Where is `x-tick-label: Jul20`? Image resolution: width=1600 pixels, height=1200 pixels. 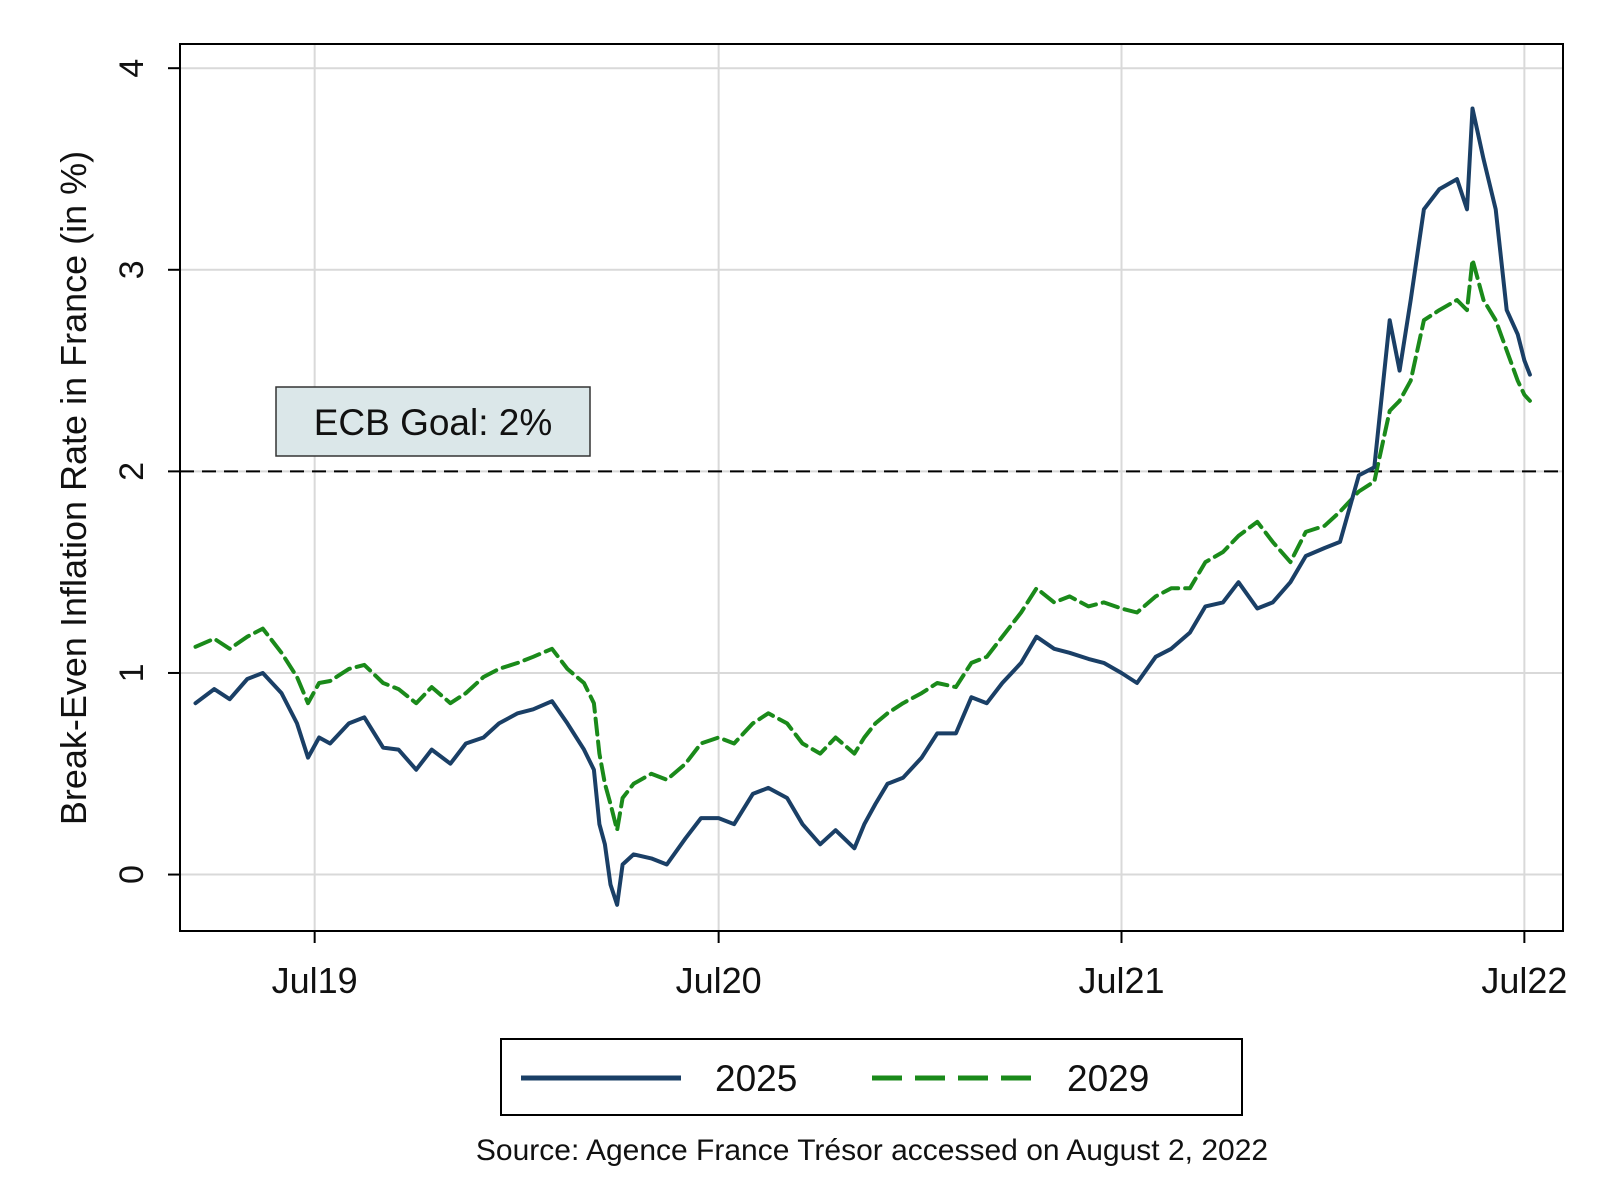 x-tick-label: Jul20 is located at coordinates (719, 980).